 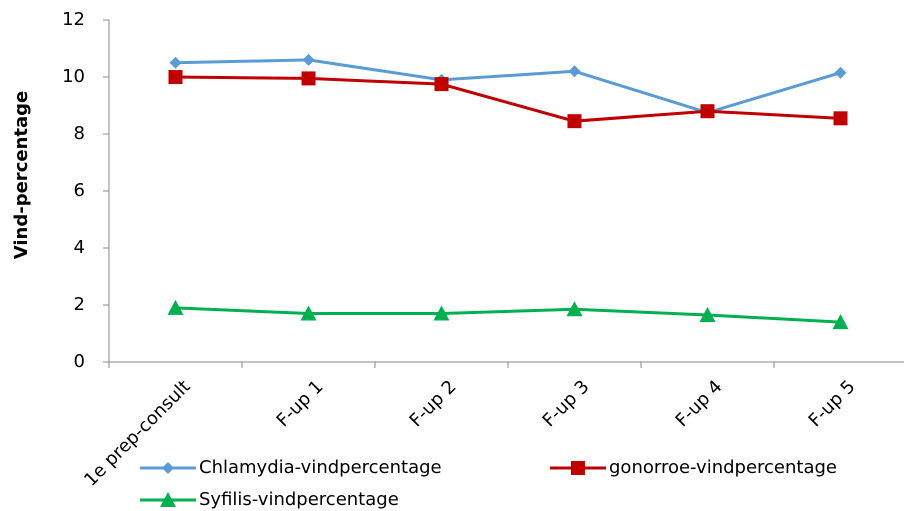 What do you see at coordinates (723, 467) in the screenshot?
I see `legend-label: gonorroe-vindpercentage` at bounding box center [723, 467].